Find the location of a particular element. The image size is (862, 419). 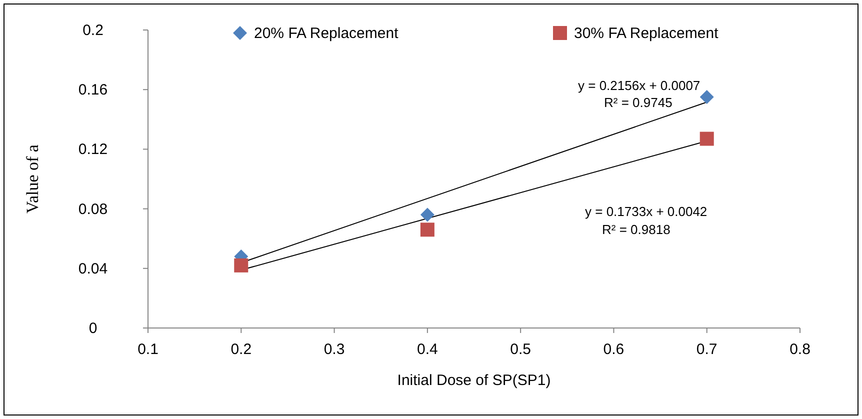

y-tick-label: 0.16 is located at coordinates (93, 90).